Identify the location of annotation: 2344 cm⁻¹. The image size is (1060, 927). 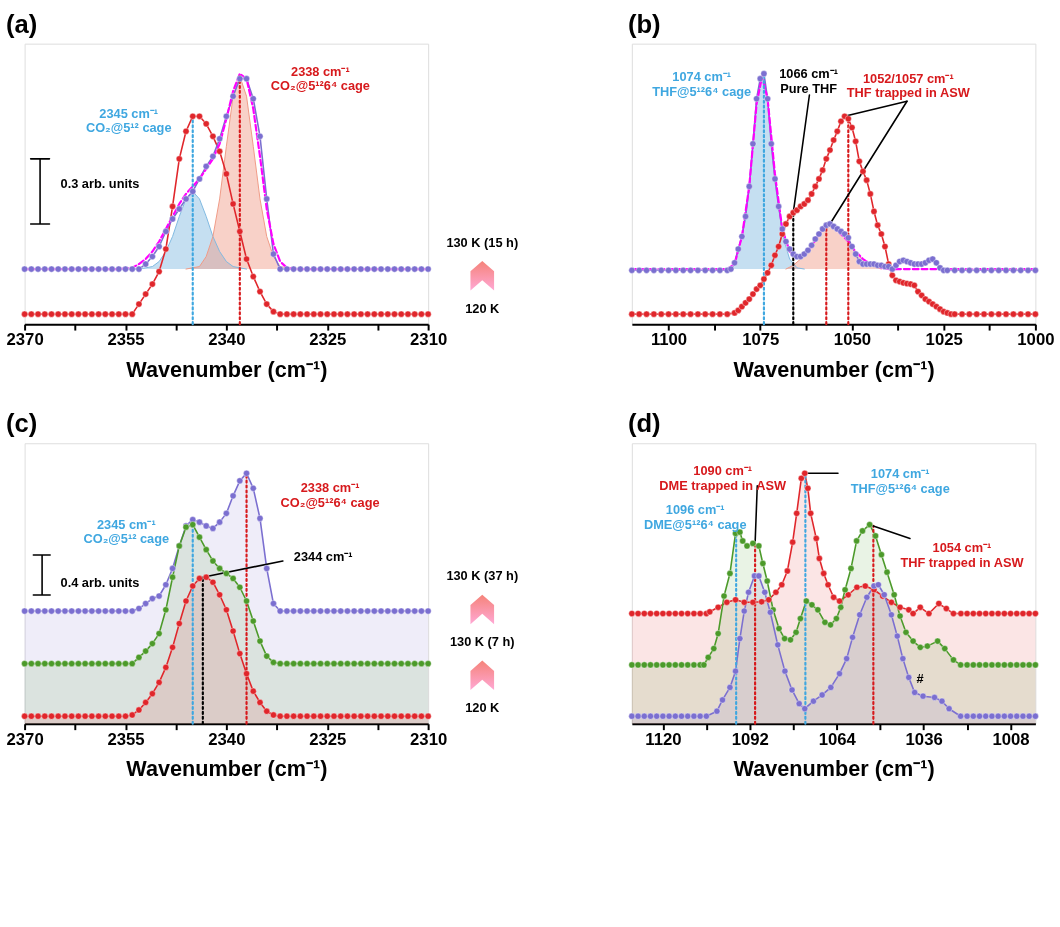
(323, 557).